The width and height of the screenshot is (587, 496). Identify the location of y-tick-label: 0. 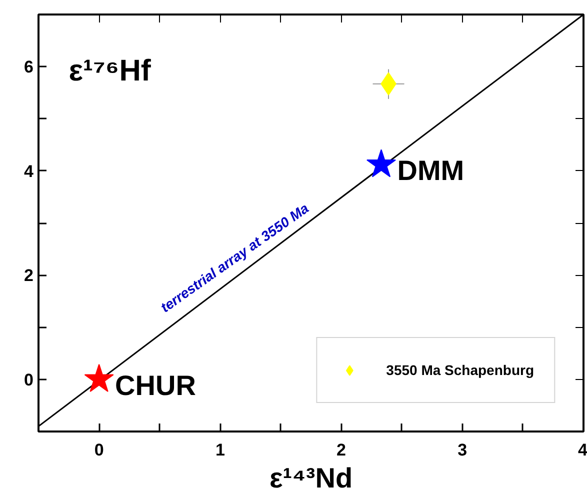
(29, 380).